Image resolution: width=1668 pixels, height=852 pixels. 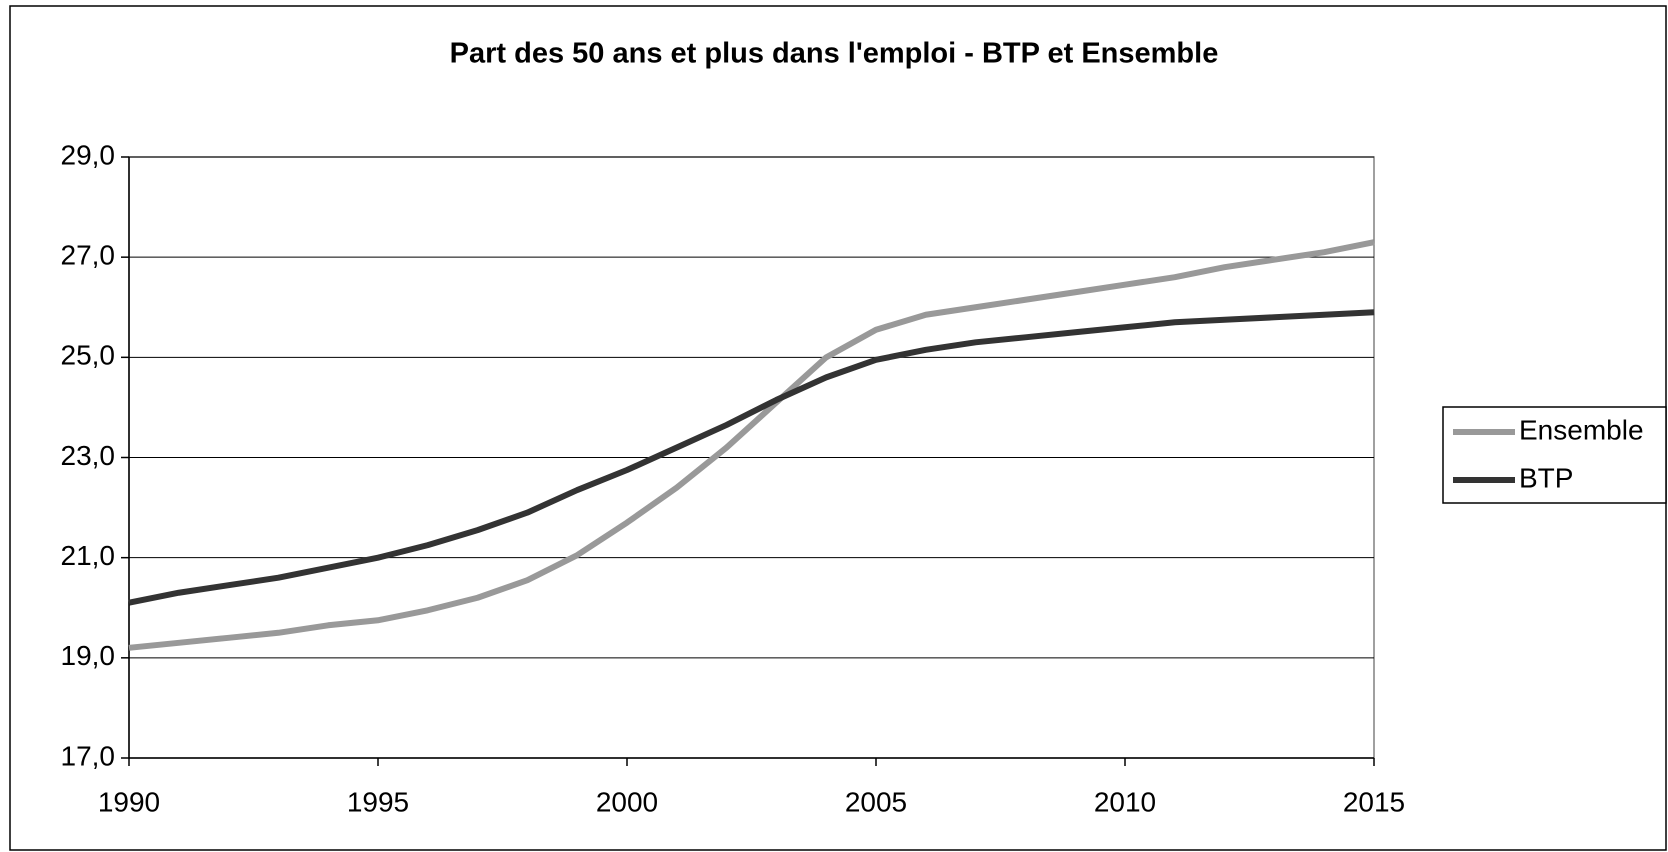 What do you see at coordinates (1374, 801) in the screenshot?
I see `x-tick-label: 2015` at bounding box center [1374, 801].